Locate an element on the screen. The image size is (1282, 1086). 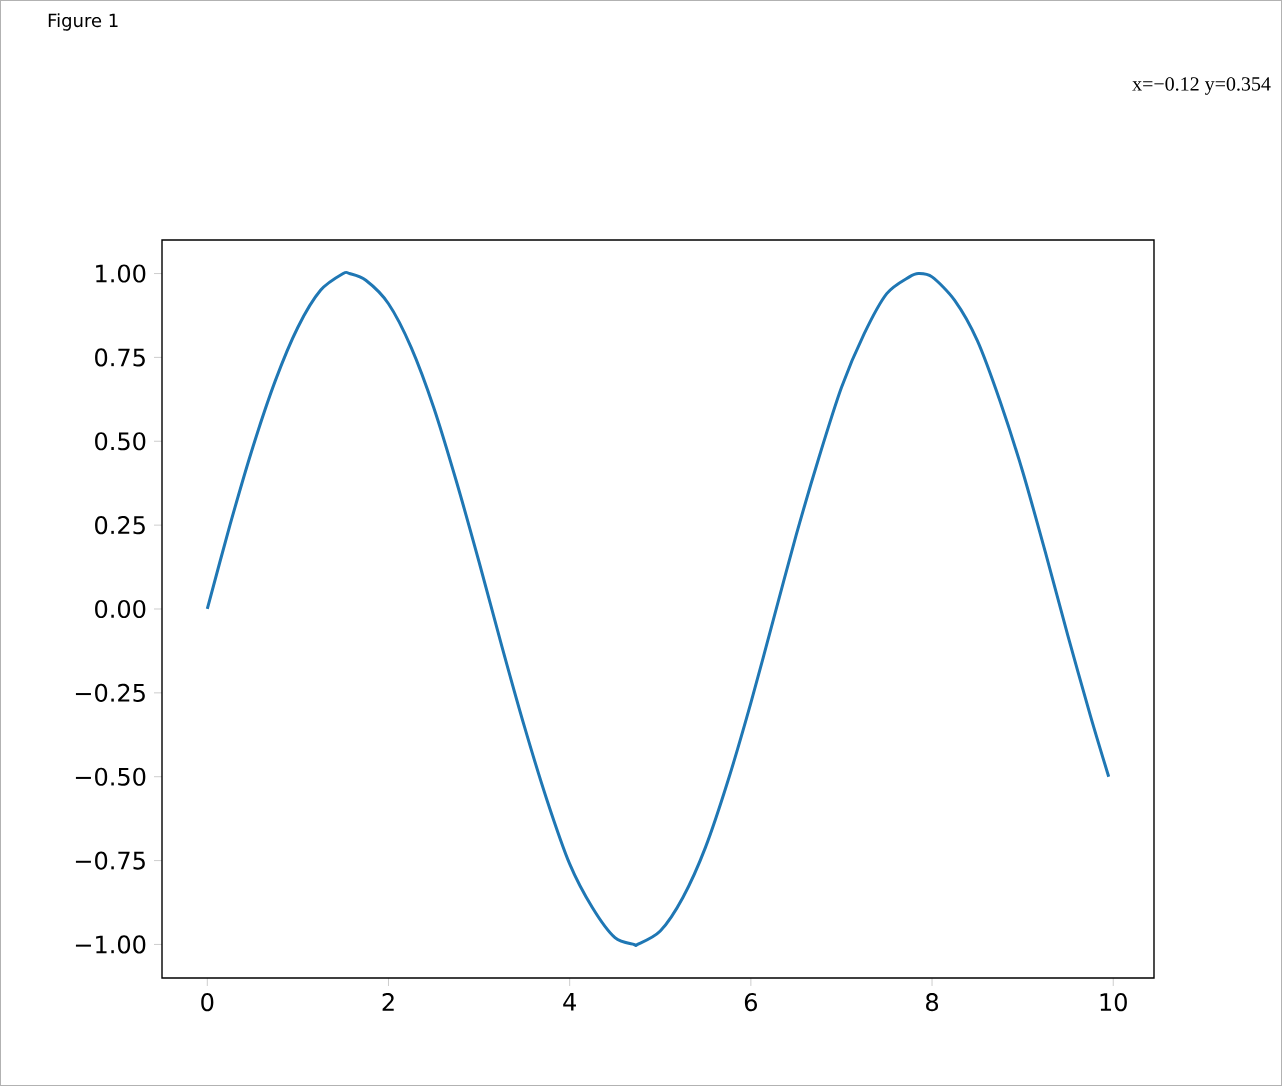
x-tick-label: 0 is located at coordinates (207, 1002).